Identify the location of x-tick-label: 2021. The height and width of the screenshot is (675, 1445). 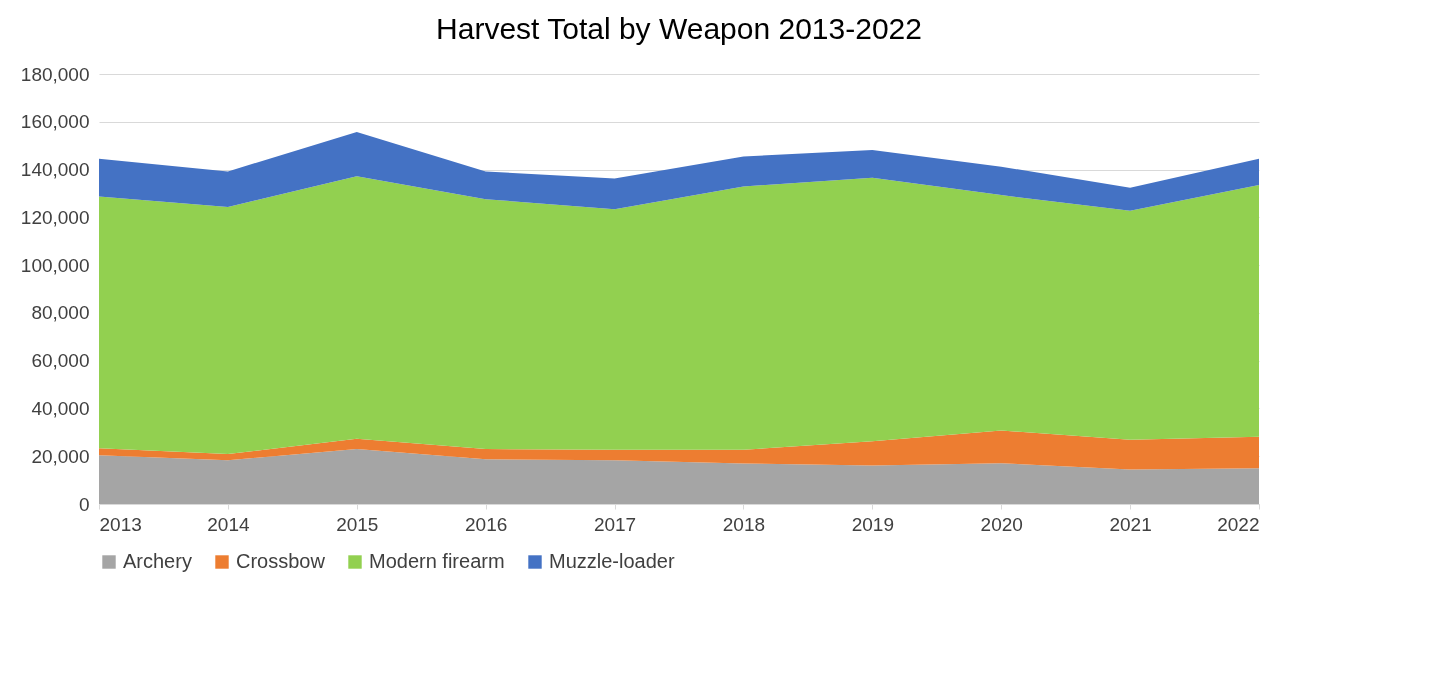
(1130, 524).